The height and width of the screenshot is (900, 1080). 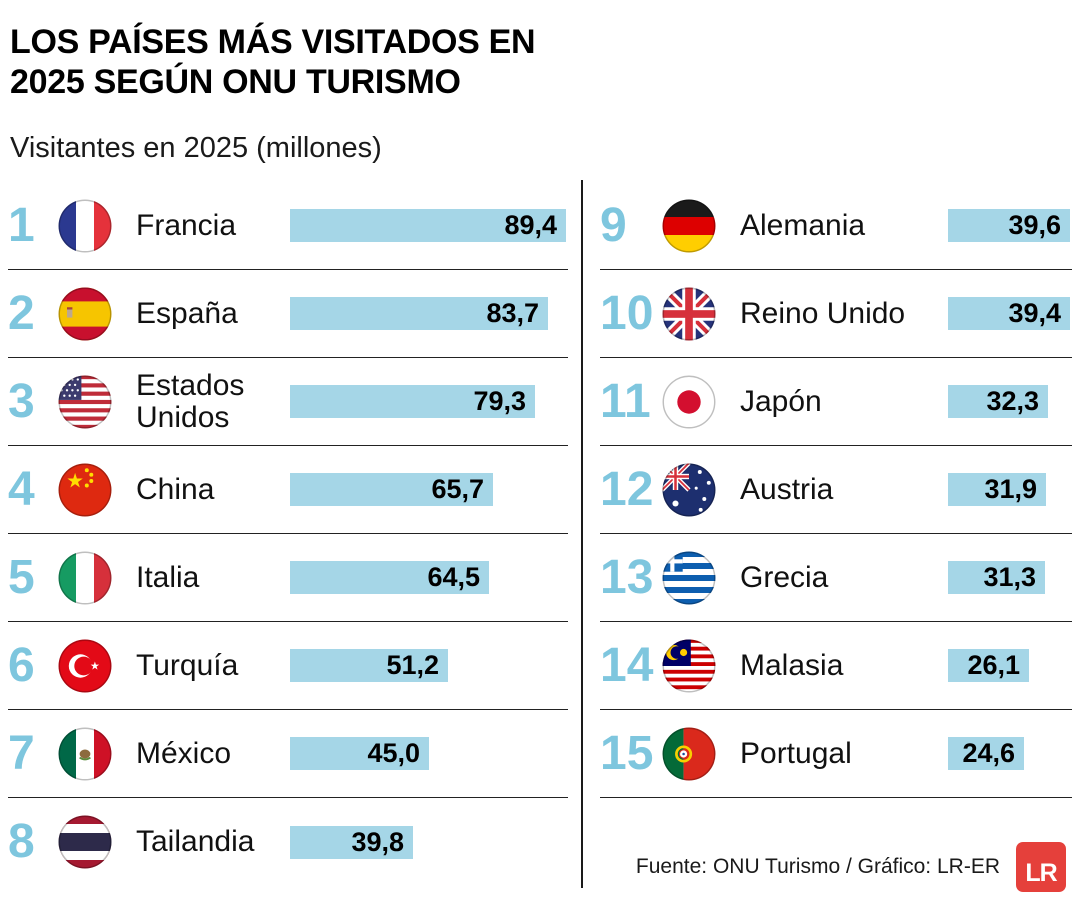 I want to click on country-row: 13 Grecia 31,3, so click(x=836, y=578).